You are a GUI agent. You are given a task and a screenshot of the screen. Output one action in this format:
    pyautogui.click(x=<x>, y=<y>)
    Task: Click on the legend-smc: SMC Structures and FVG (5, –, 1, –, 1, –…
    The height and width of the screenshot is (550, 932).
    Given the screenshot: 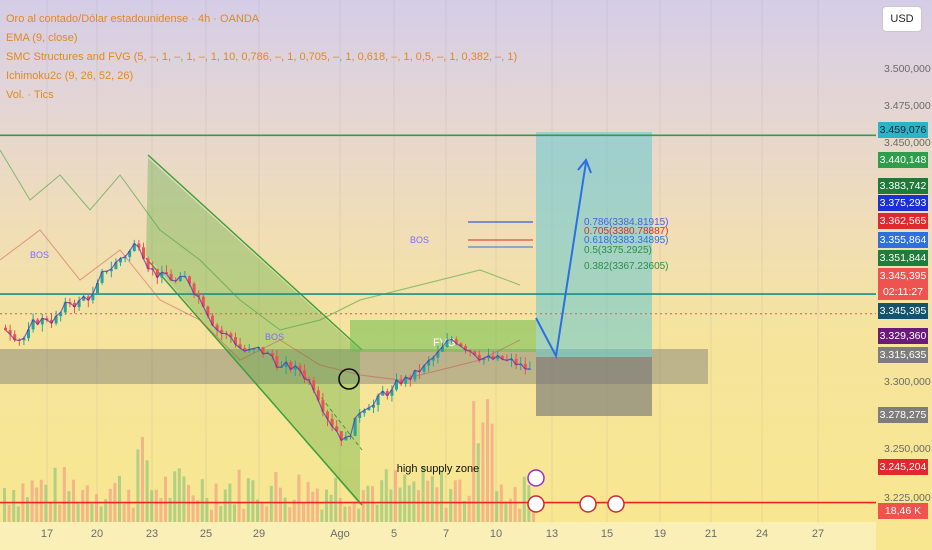 What is the action you would take?
    pyautogui.click(x=262, y=57)
    